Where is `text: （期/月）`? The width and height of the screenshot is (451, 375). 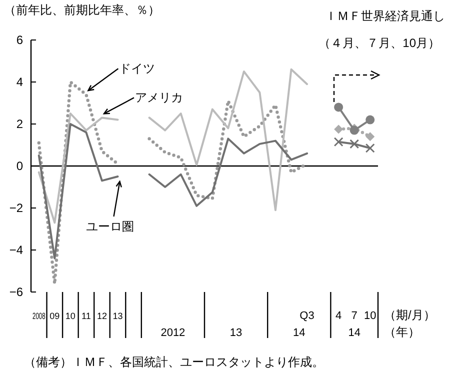 text: （期/月） is located at coordinates (410, 315).